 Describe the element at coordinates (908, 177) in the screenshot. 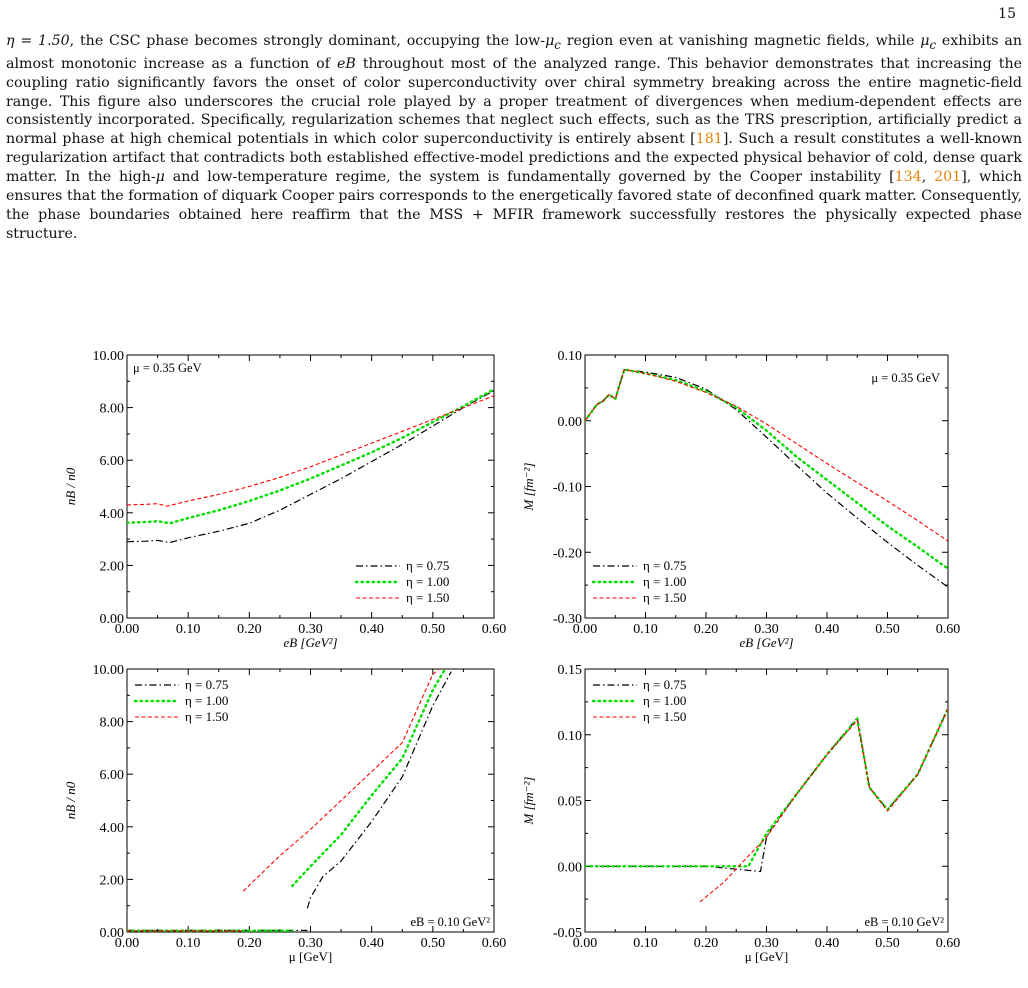

I see `citation-ref: 134` at that location.